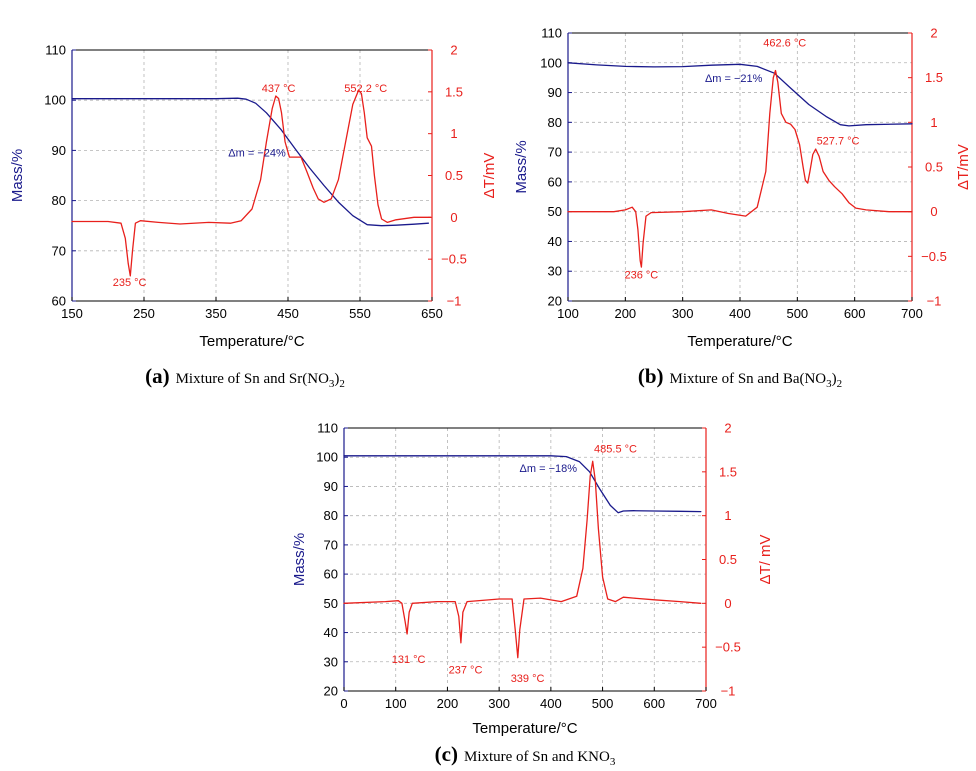 The image size is (976, 771). I want to click on data-annotation: 131 °C, so click(409, 660).